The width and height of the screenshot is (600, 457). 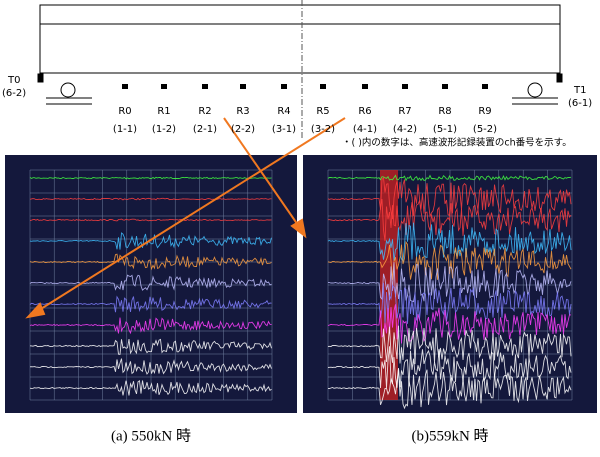 I want to click on panel-caption: (a) 550kN 時, so click(x=151, y=435).